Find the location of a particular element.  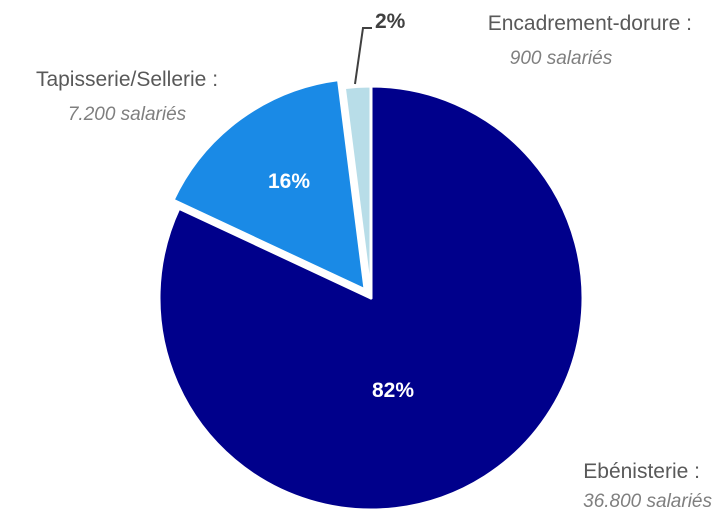

category-detail-tapisserie: 7.200 salariés is located at coordinates (127, 114).